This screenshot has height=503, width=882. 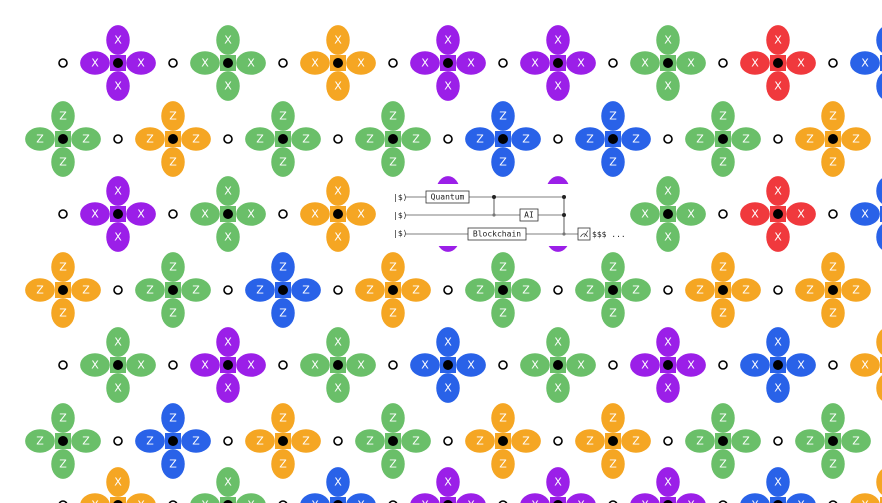 What do you see at coordinates (448, 290) in the screenshot?
I see `lattice-row: Z Z Z Z Z Z Z Z Z Z Z Z Z Z Z Z Z Z Z Z Z Z Z Z Z Z Z Z Z Z Z Z` at bounding box center [448, 290].